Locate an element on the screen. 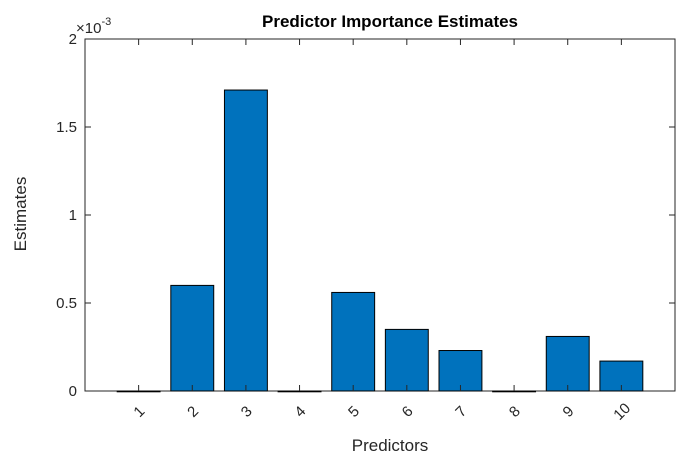  y-tick-label: 2 is located at coordinates (73, 39).